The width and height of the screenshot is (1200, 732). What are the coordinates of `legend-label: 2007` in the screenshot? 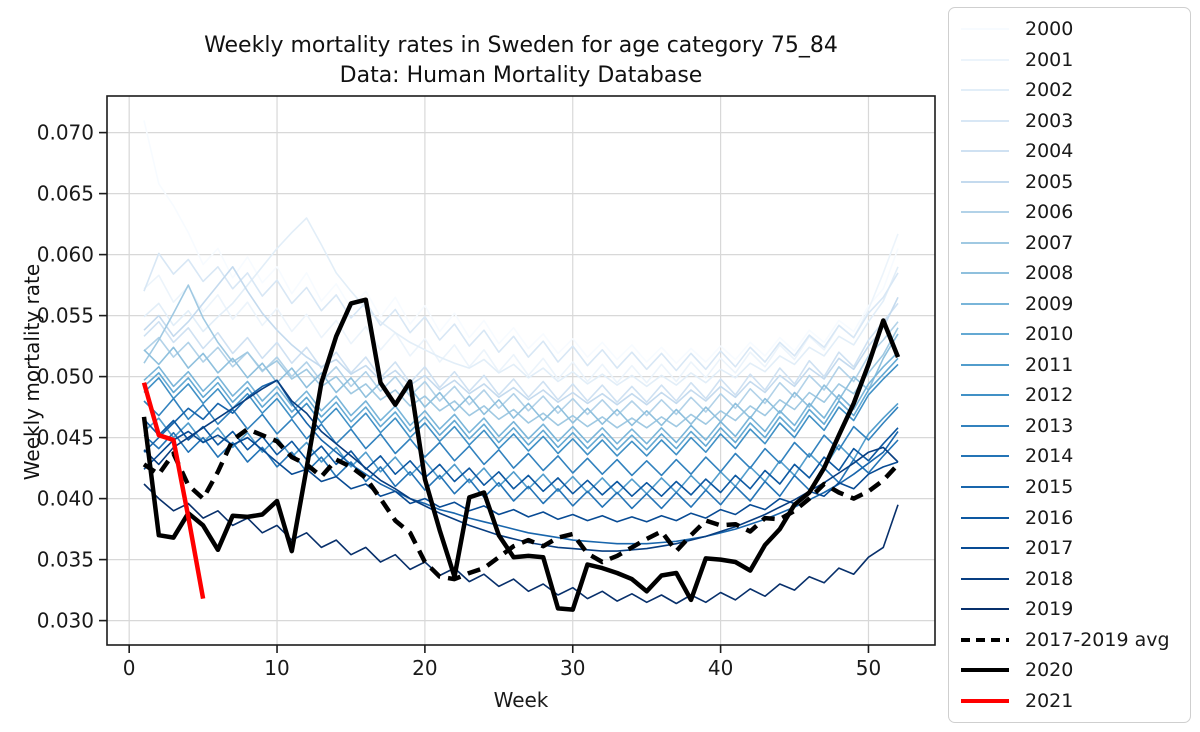 It's located at (1049, 242).